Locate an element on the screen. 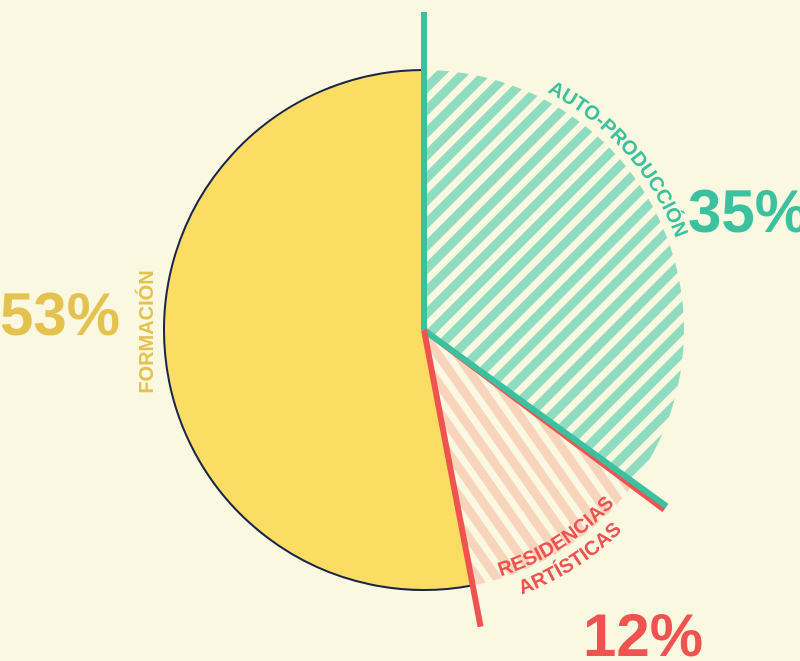  value-label: 35% is located at coordinates (744, 211).